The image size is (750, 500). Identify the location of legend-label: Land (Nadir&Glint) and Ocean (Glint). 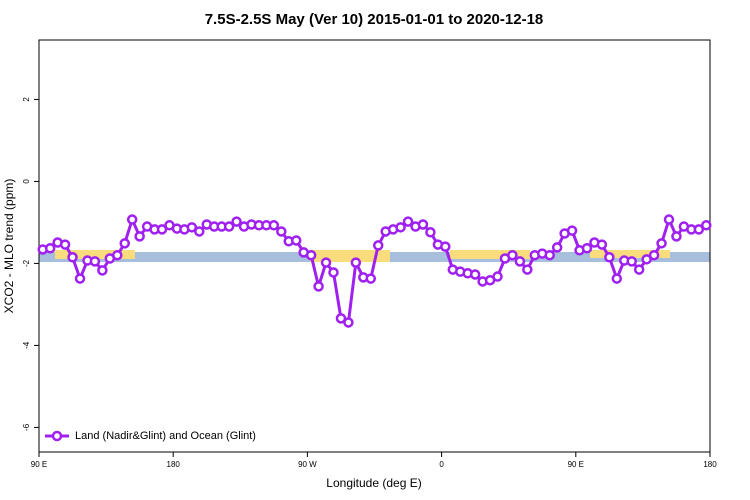
(165, 436).